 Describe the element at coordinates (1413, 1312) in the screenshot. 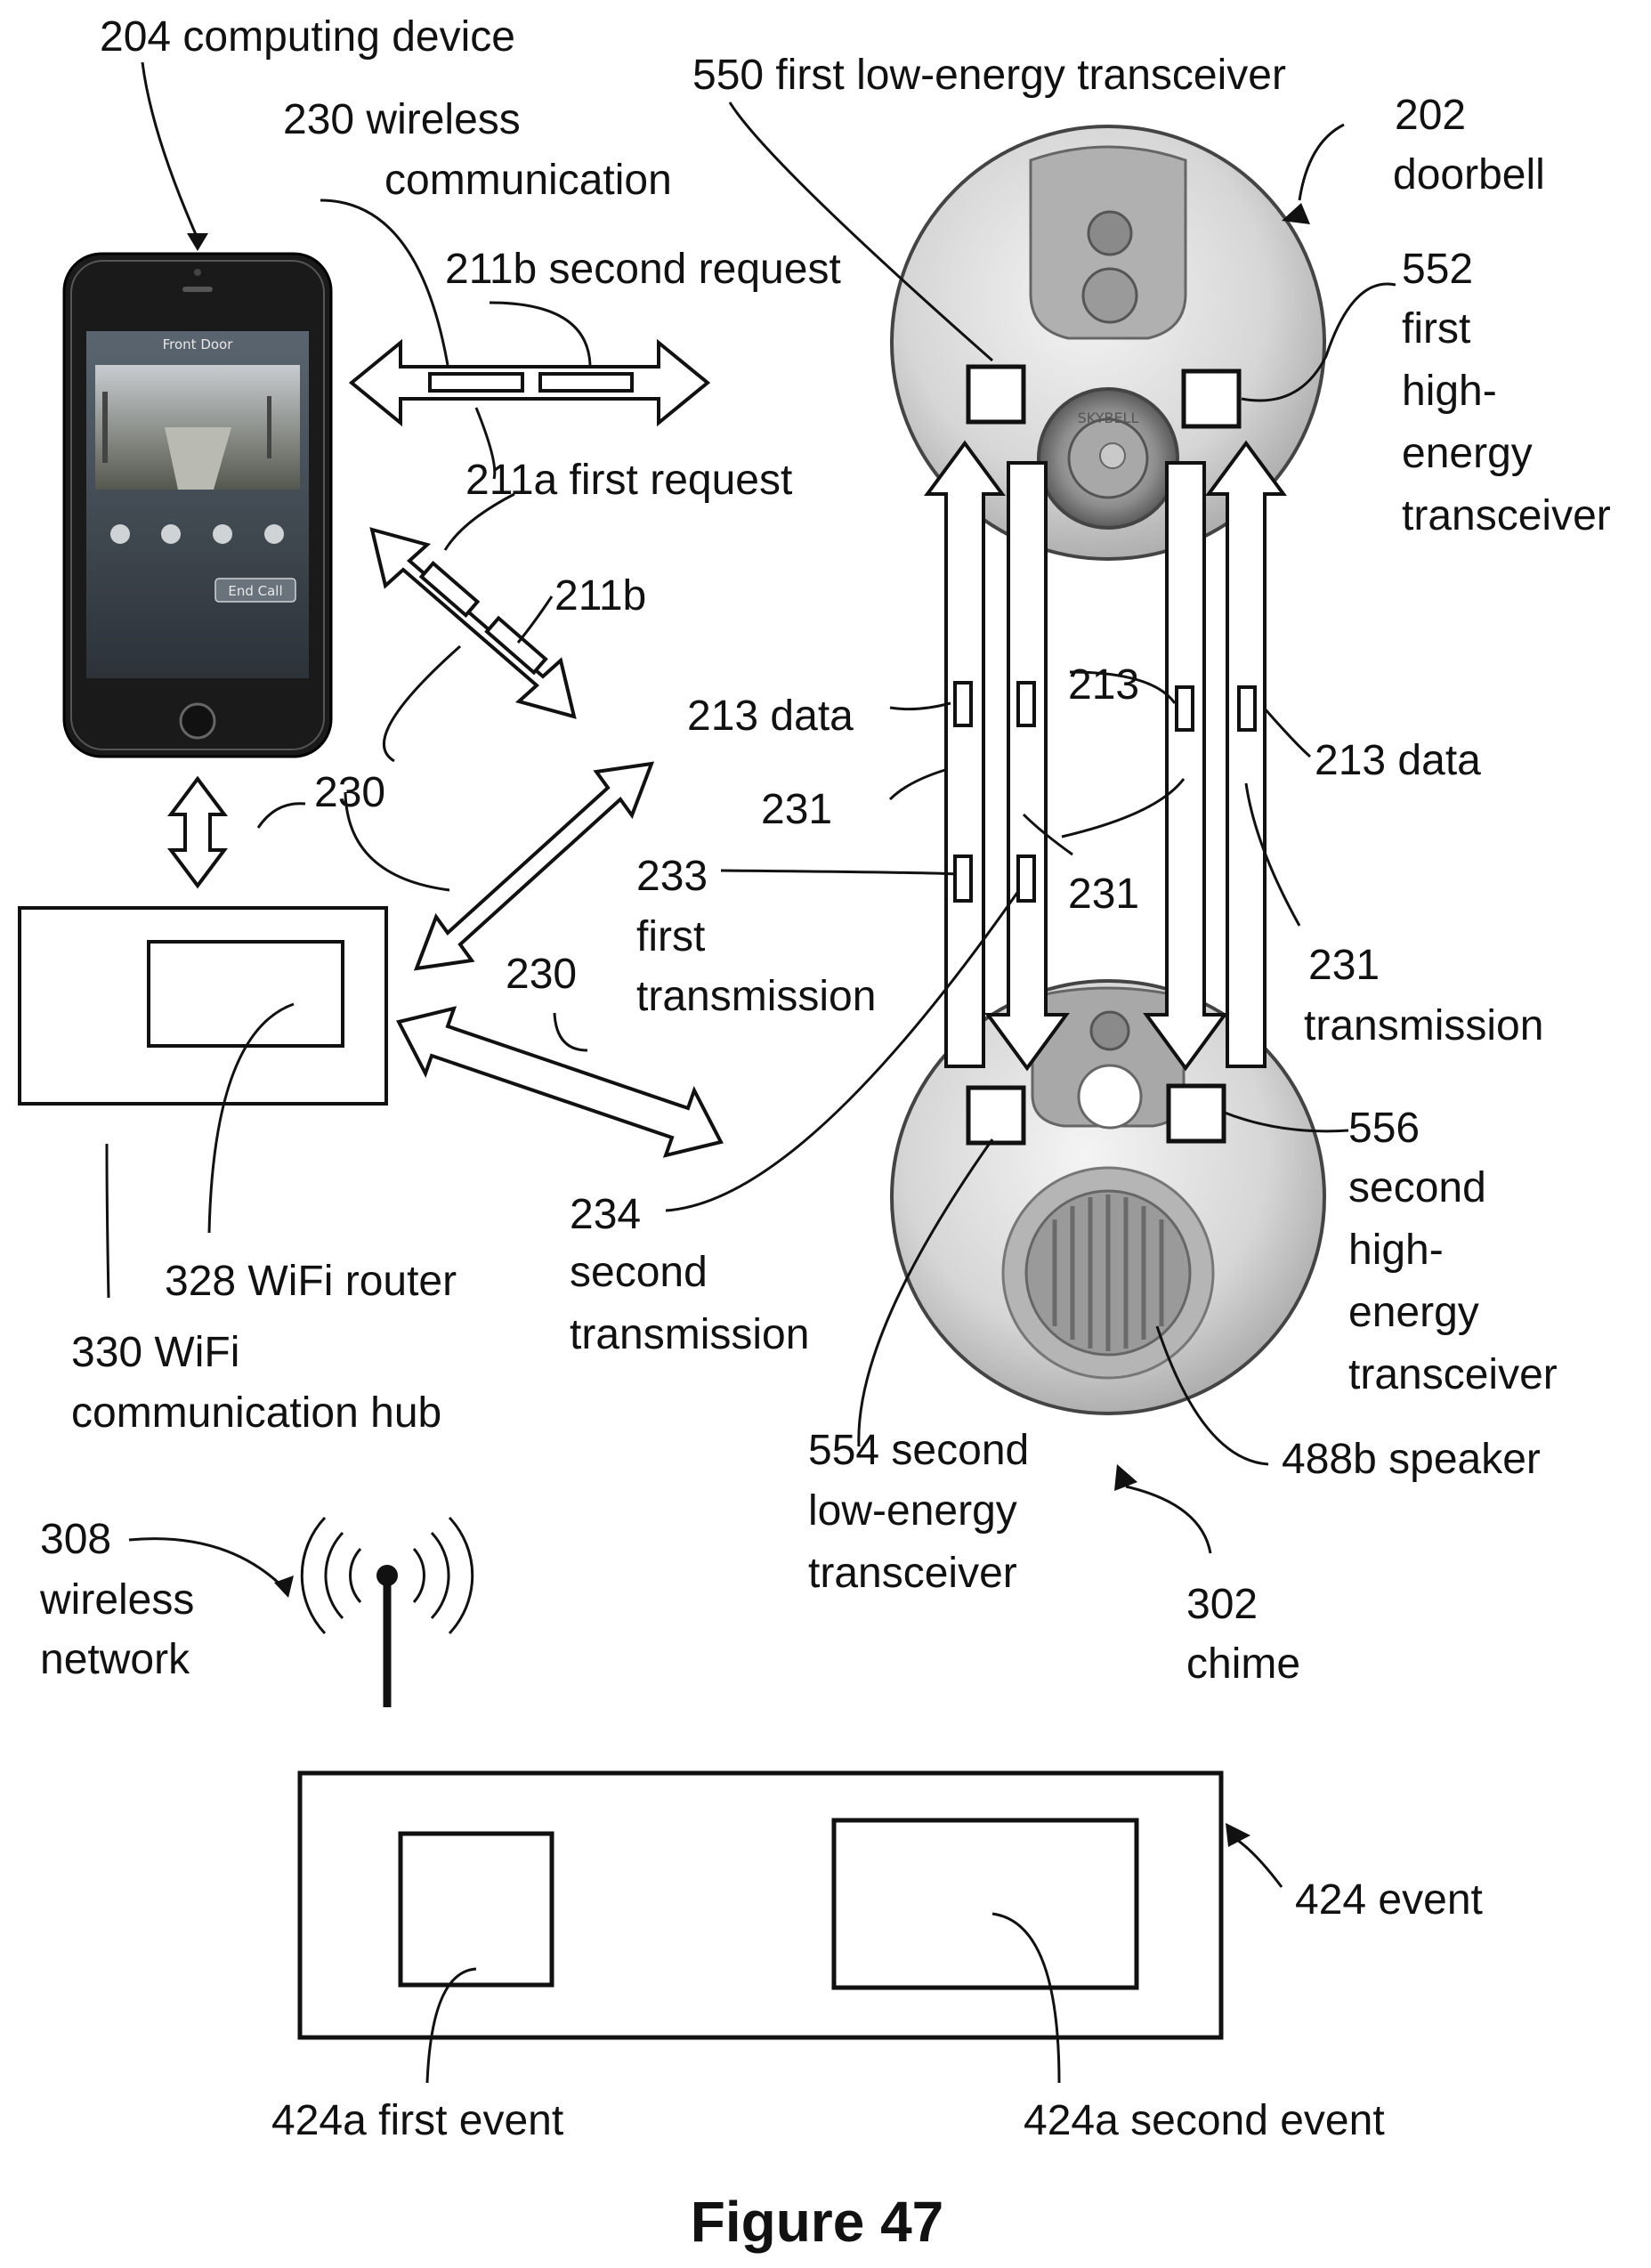

I see `label-second-high-energy-4: energy` at that location.